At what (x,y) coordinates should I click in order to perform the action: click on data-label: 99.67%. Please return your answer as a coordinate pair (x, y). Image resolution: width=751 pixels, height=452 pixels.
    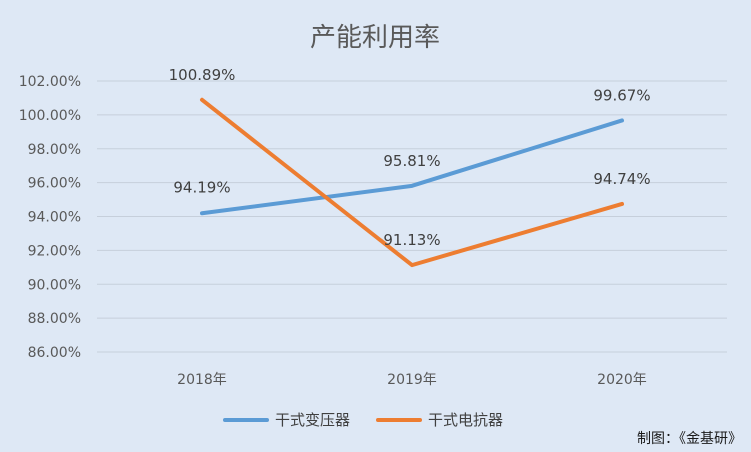
    Looking at the image, I should click on (621, 95).